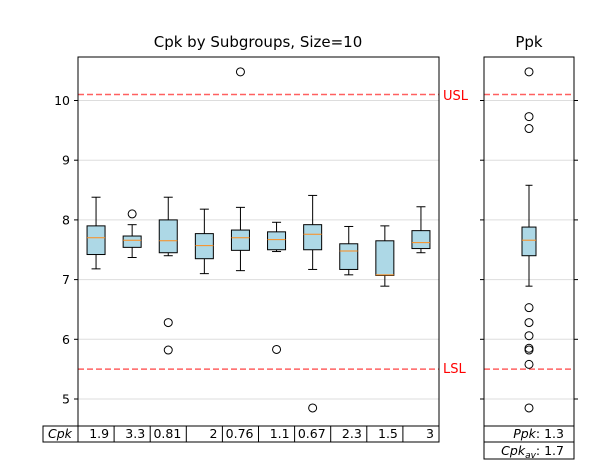 This screenshot has height=473, width=591. Describe the element at coordinates (312, 433) in the screenshot. I see `cpk-cell-7: 0.67` at that location.